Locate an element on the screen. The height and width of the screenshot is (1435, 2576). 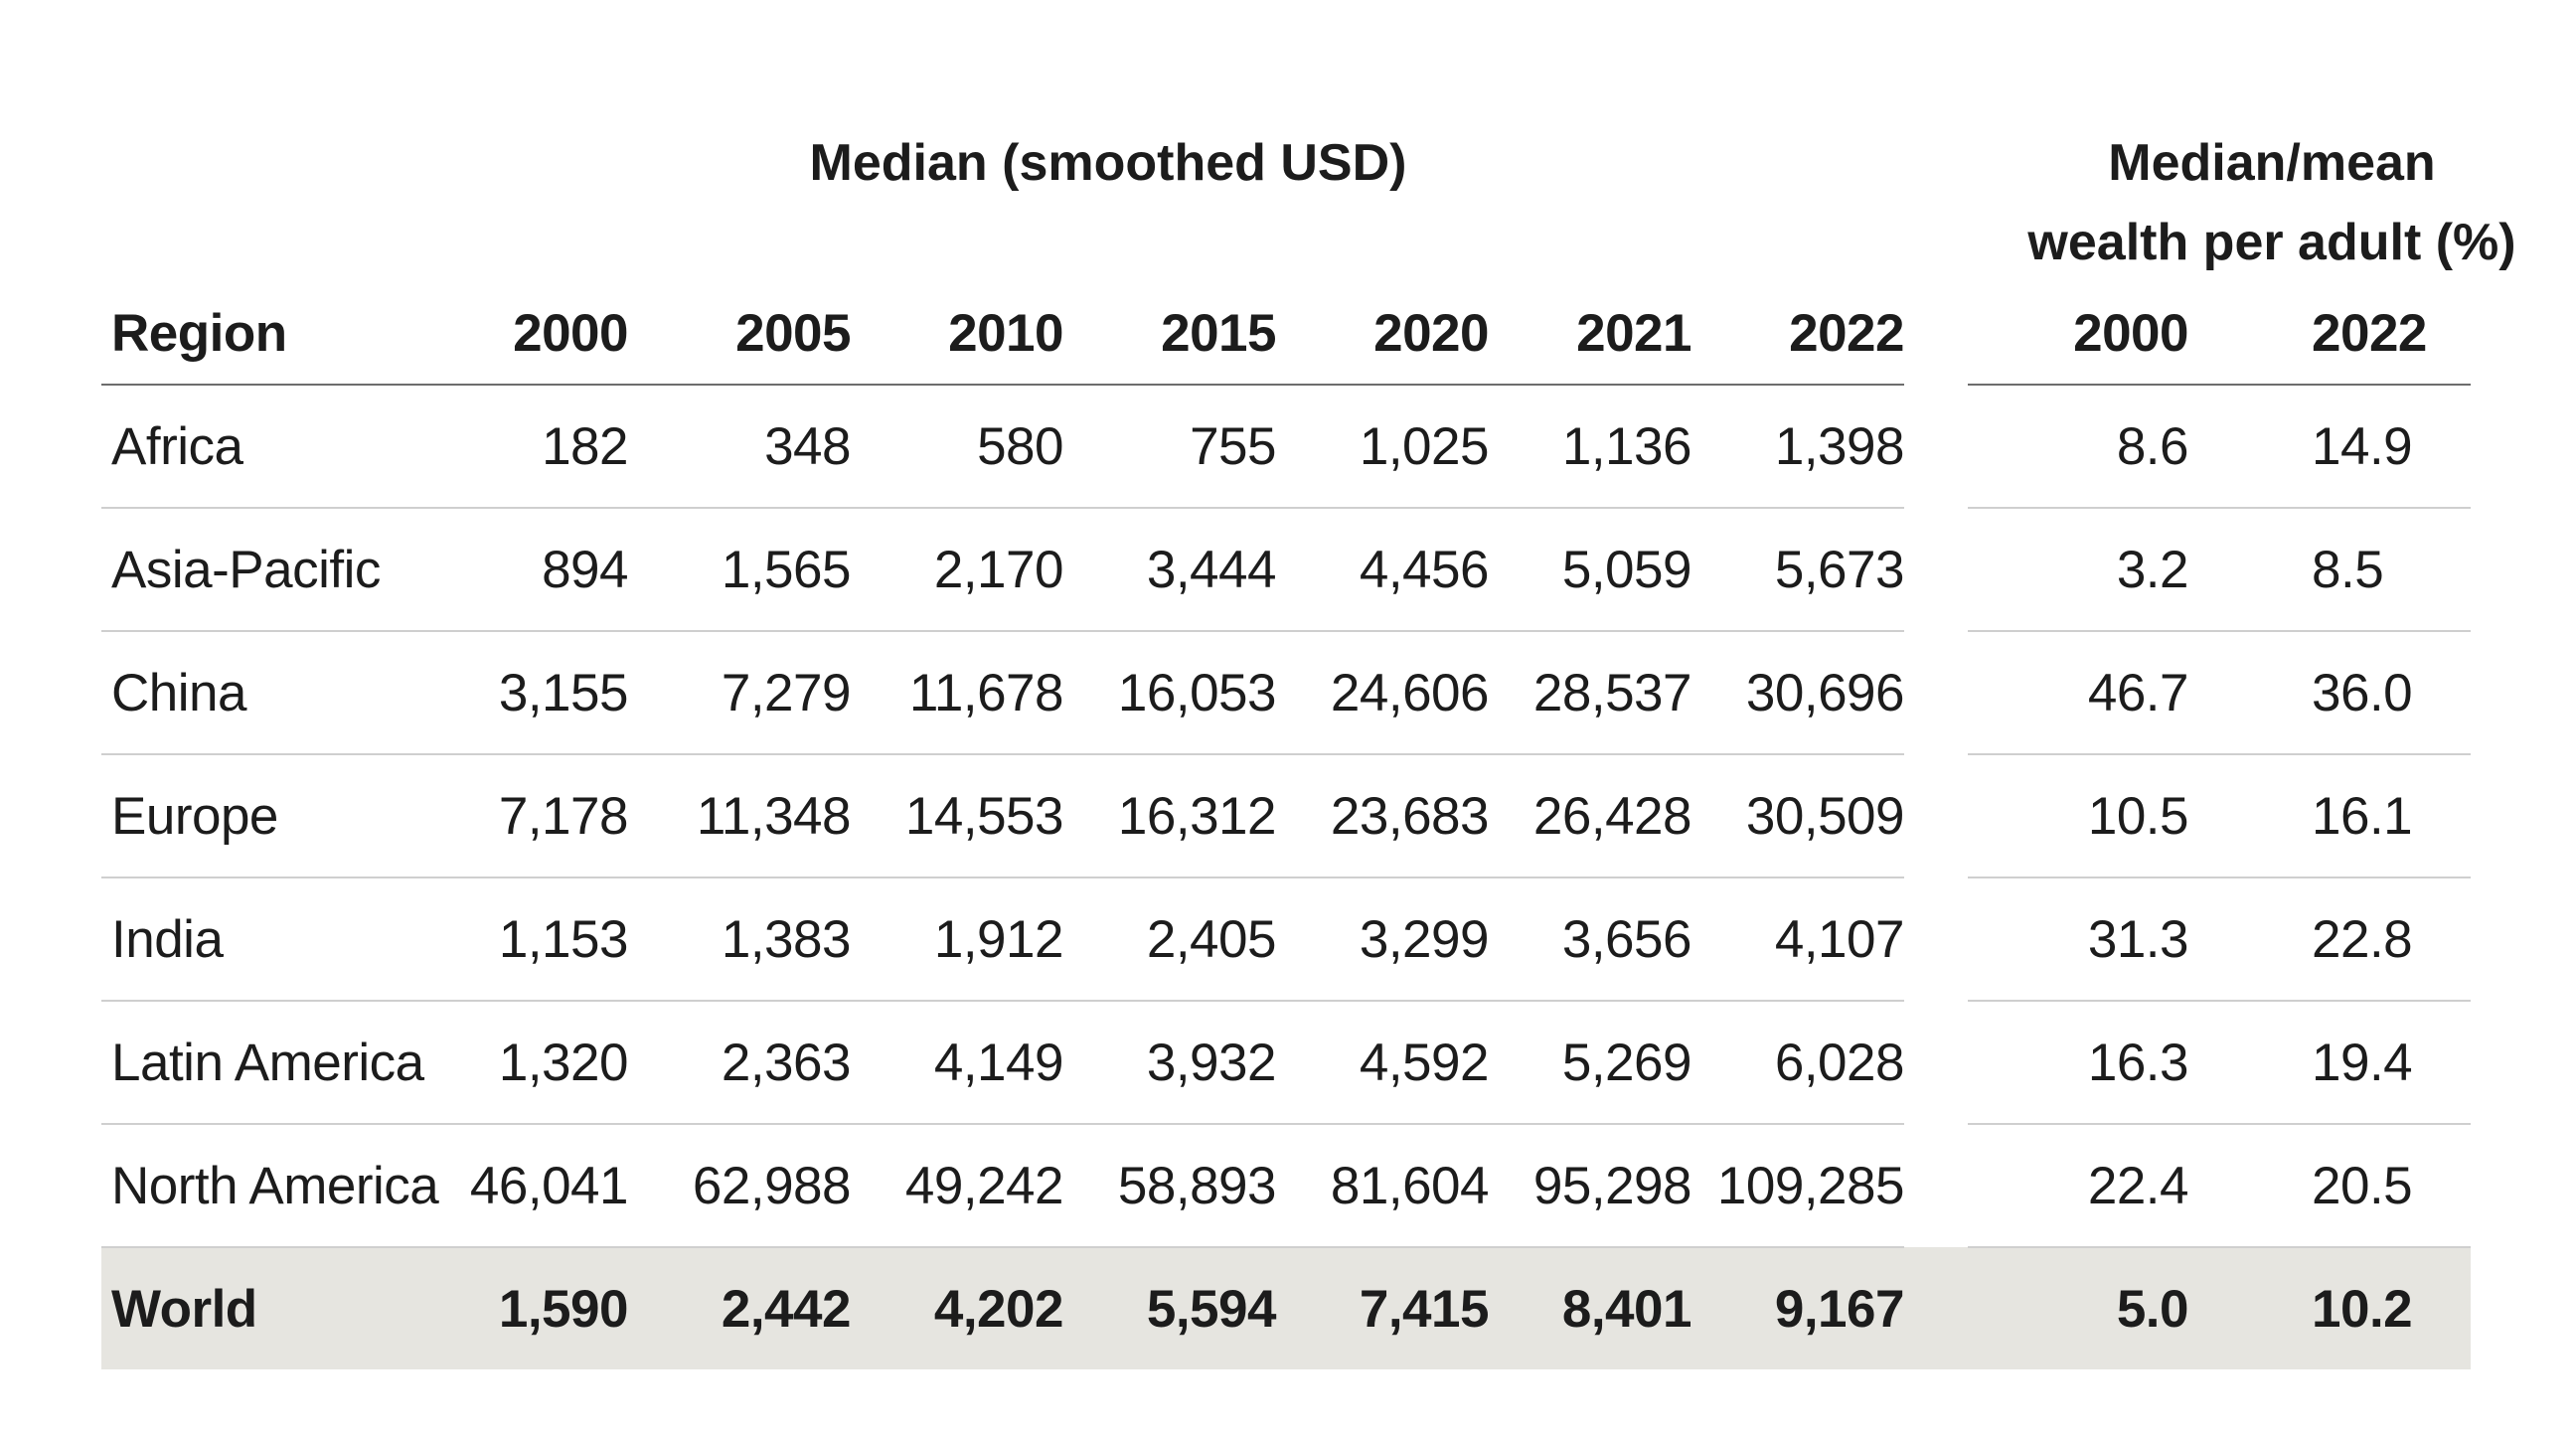
median-cell: 109,285 is located at coordinates (1798, 1186).